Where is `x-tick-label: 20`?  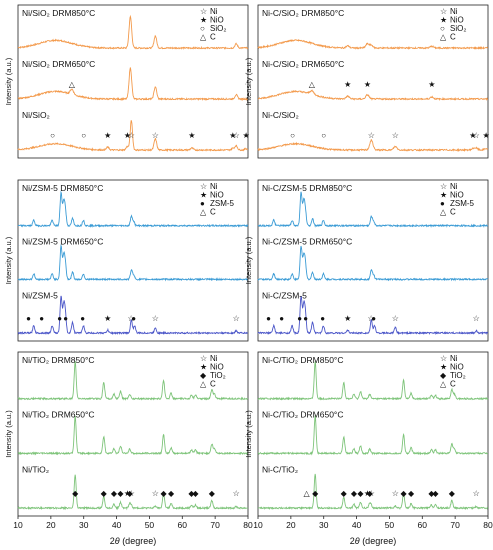 x-tick-label: 20 is located at coordinates (51, 525).